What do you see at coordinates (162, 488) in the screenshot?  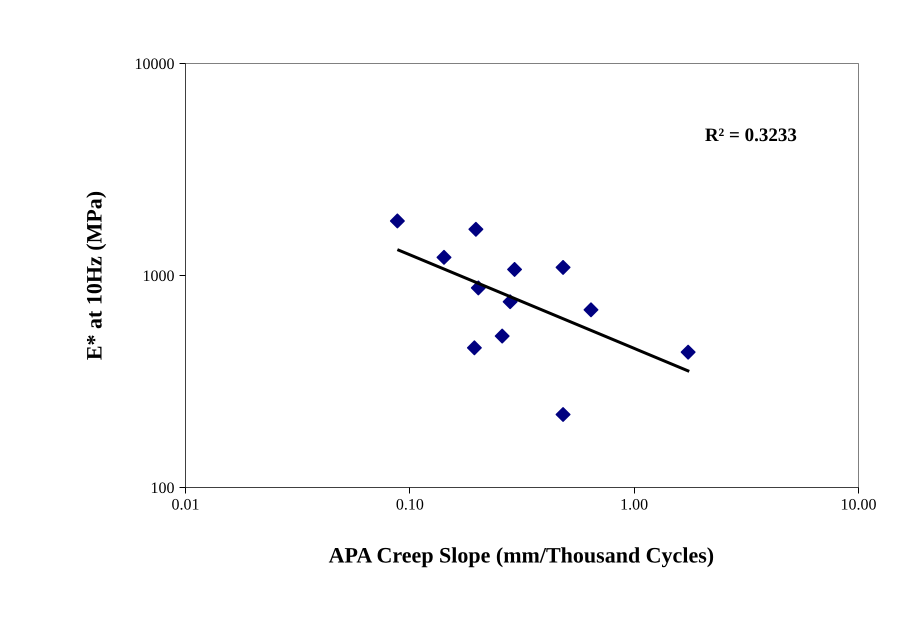 I see `y-tick-label: 100` at bounding box center [162, 488].